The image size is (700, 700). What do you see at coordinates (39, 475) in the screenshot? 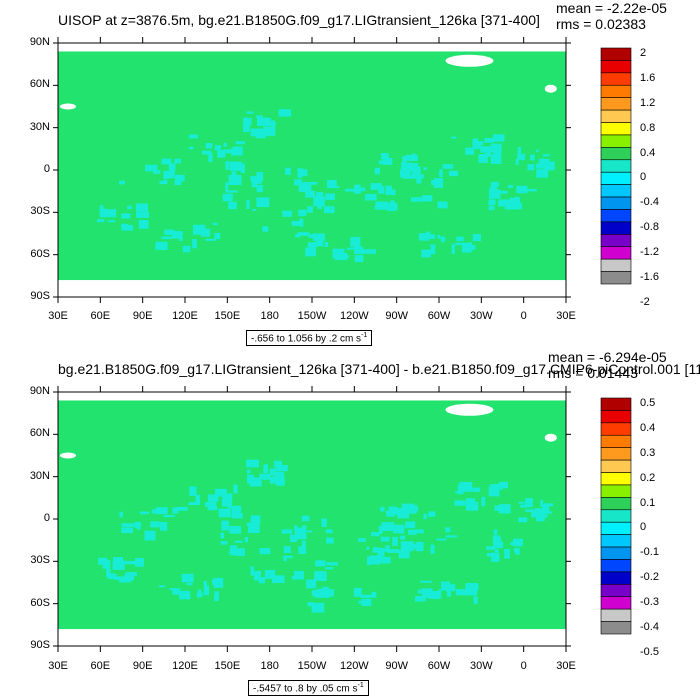
I see `lat-label: 30N` at bounding box center [39, 475].